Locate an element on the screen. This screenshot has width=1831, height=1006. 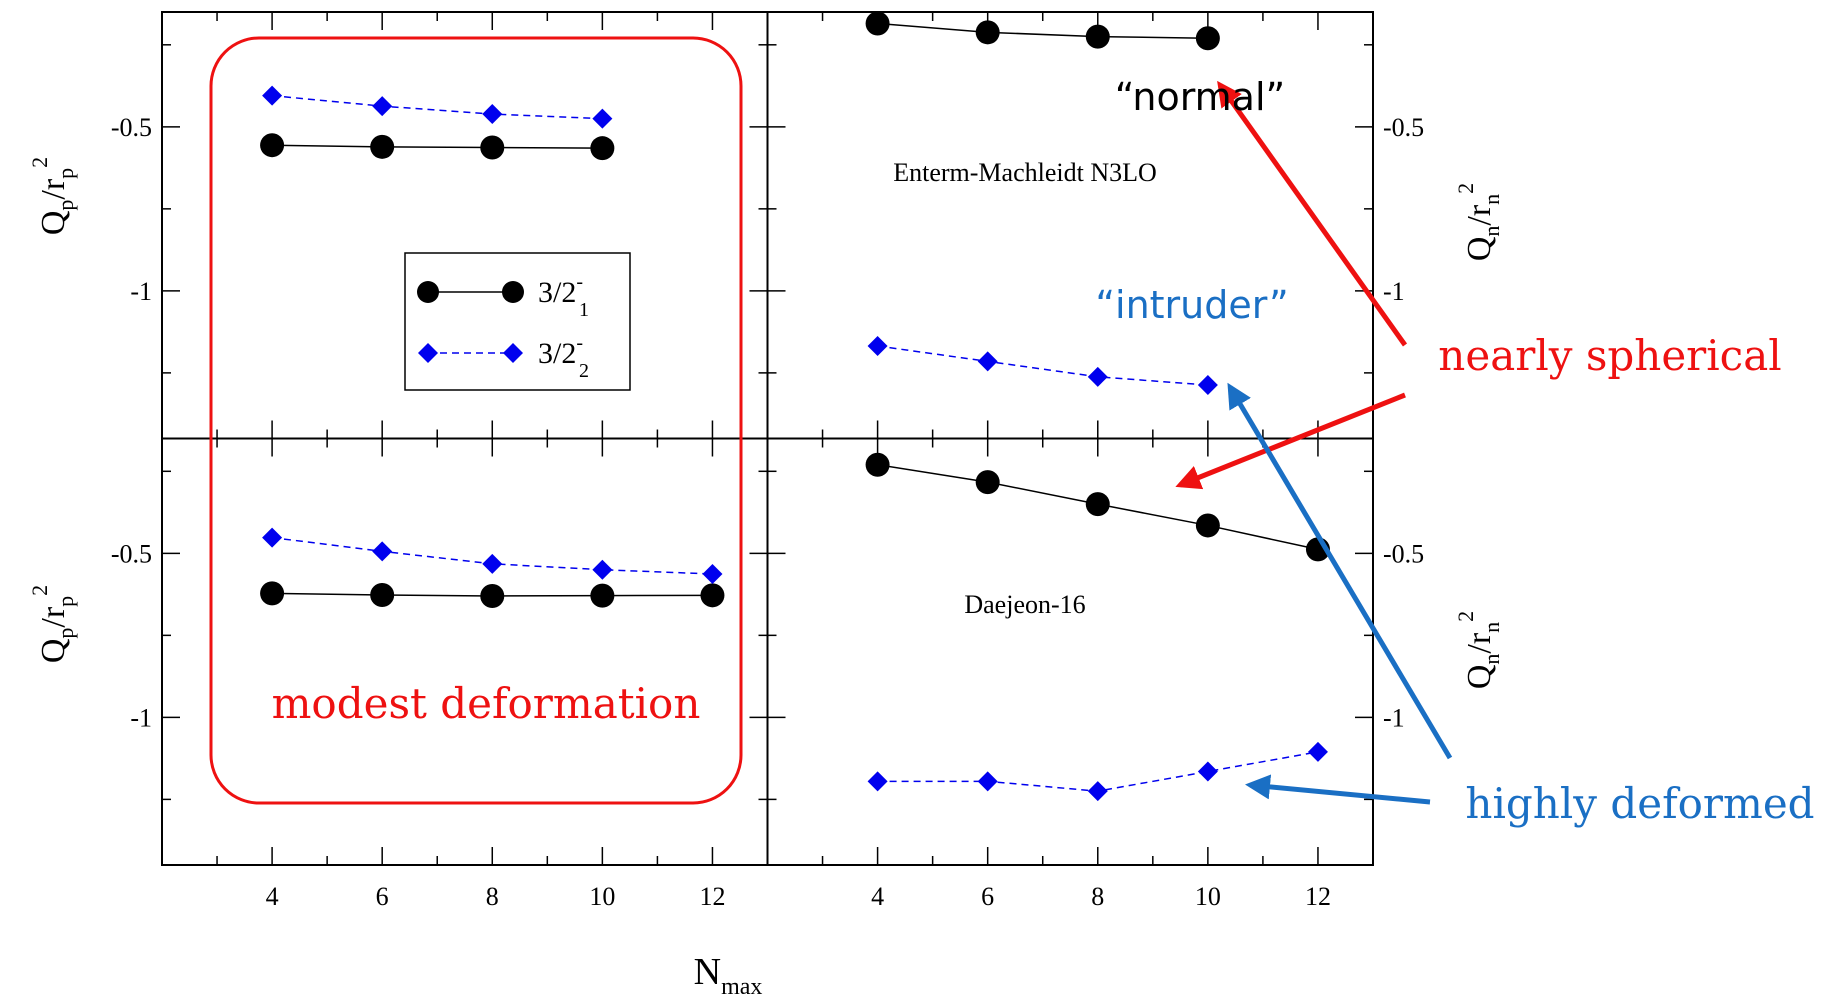
y-axis-title-right-bottom: Qn/rn2 is located at coordinates (1478, 650).